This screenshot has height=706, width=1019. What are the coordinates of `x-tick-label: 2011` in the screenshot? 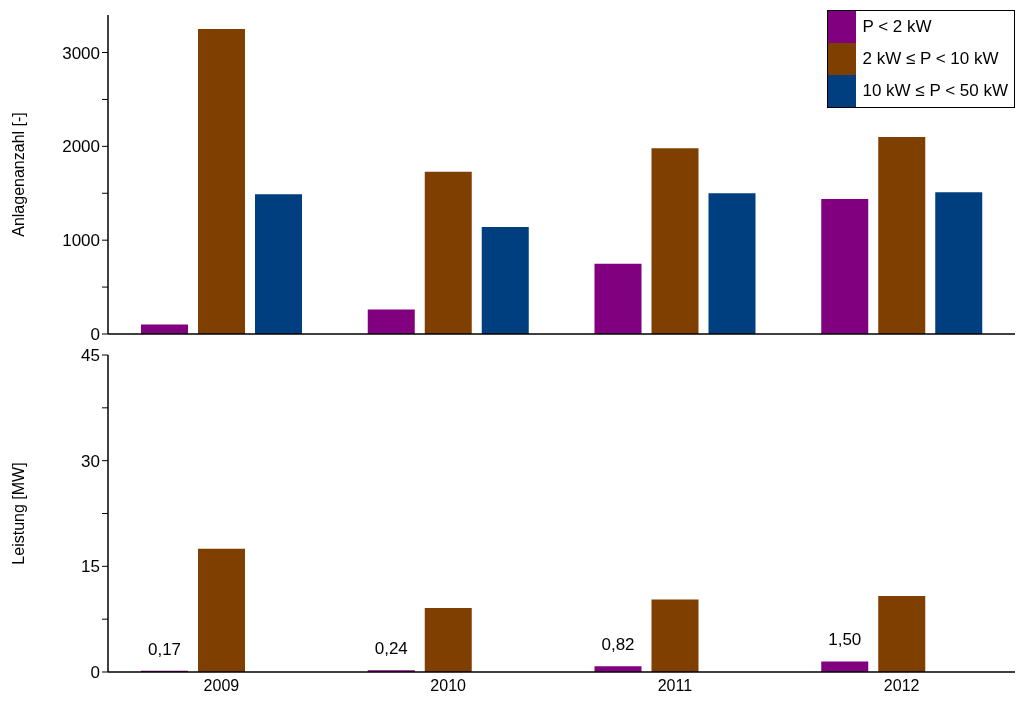 It's located at (675, 686).